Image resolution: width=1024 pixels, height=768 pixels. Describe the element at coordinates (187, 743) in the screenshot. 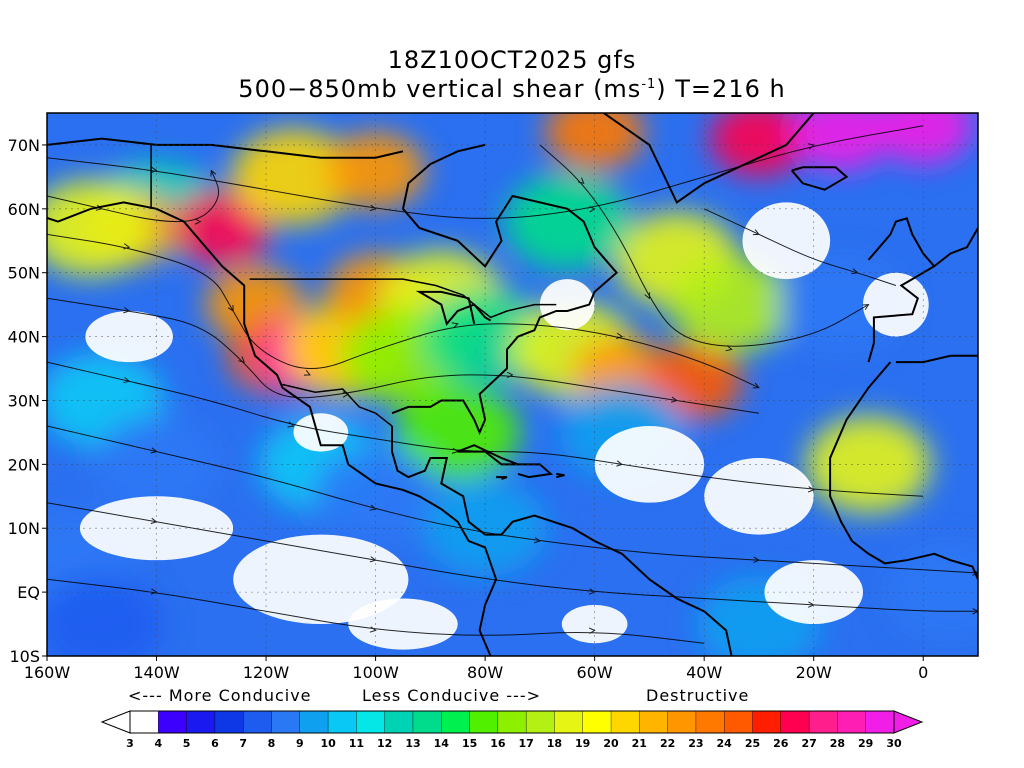

I see `colorbar-tick-label: 5` at that location.